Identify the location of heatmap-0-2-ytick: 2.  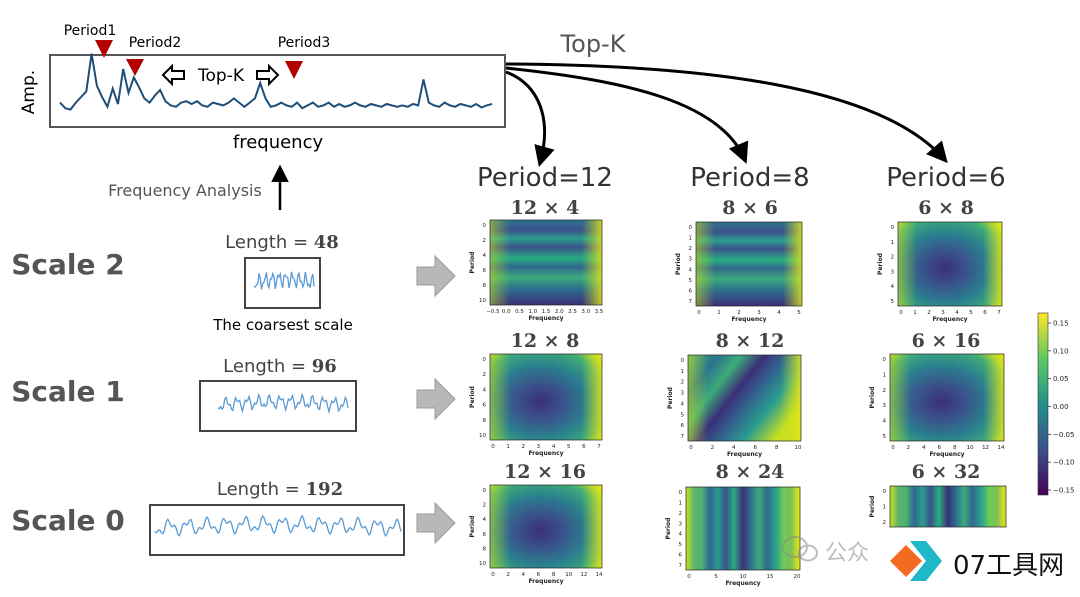
(893, 258).